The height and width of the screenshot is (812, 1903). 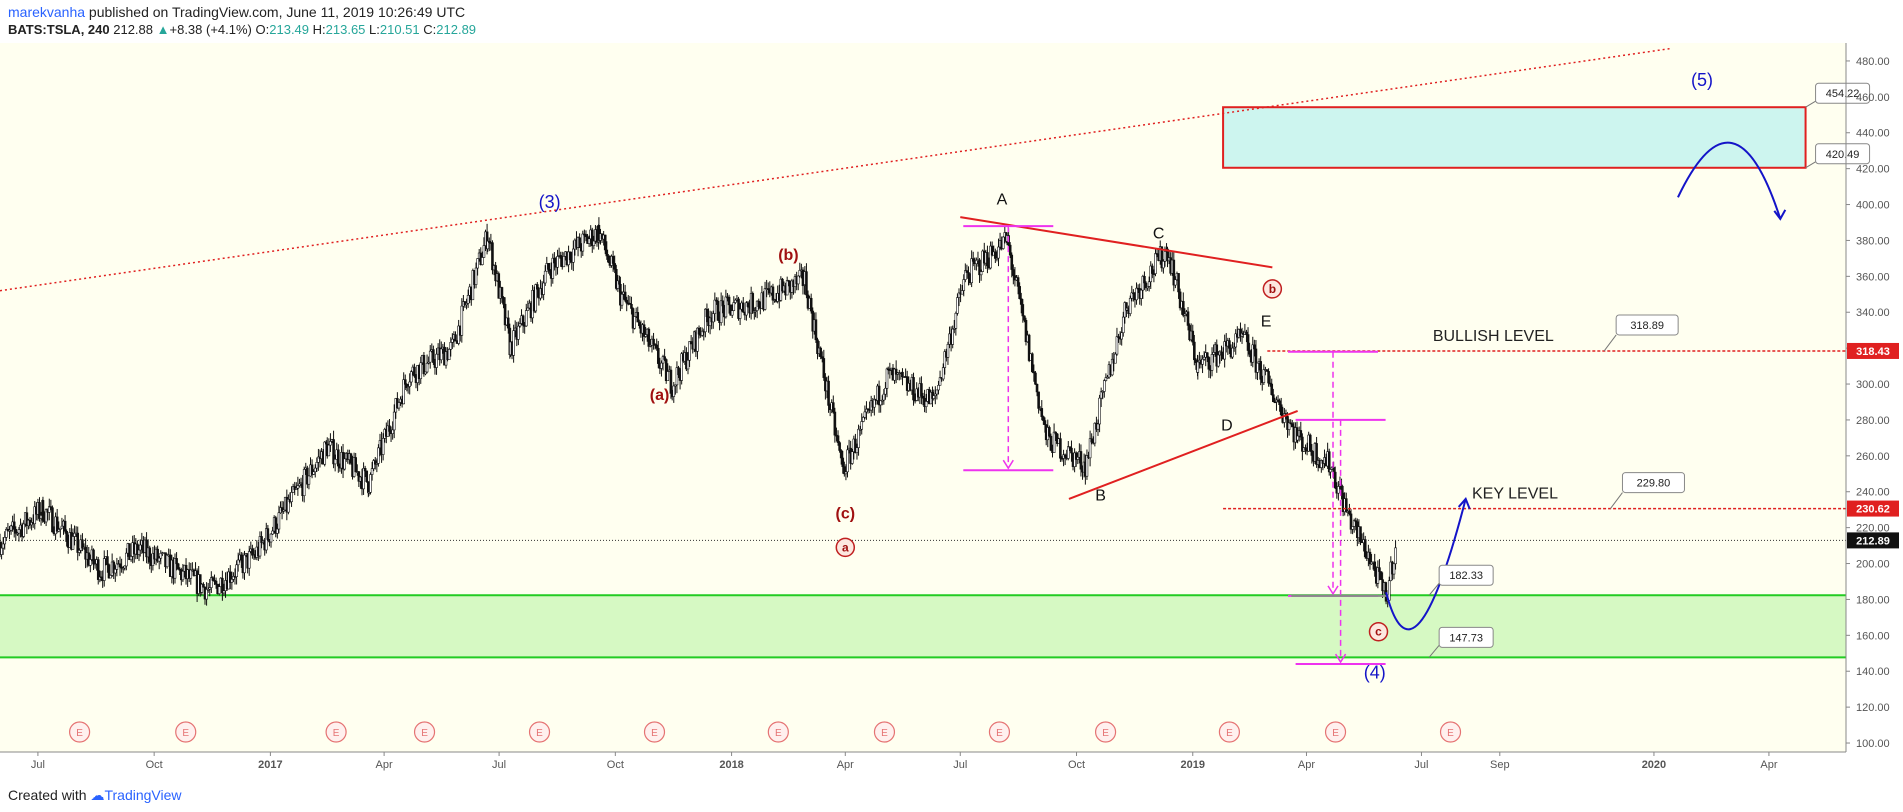 I want to click on y-tick-label: 120.00, so click(x=1873, y=708).